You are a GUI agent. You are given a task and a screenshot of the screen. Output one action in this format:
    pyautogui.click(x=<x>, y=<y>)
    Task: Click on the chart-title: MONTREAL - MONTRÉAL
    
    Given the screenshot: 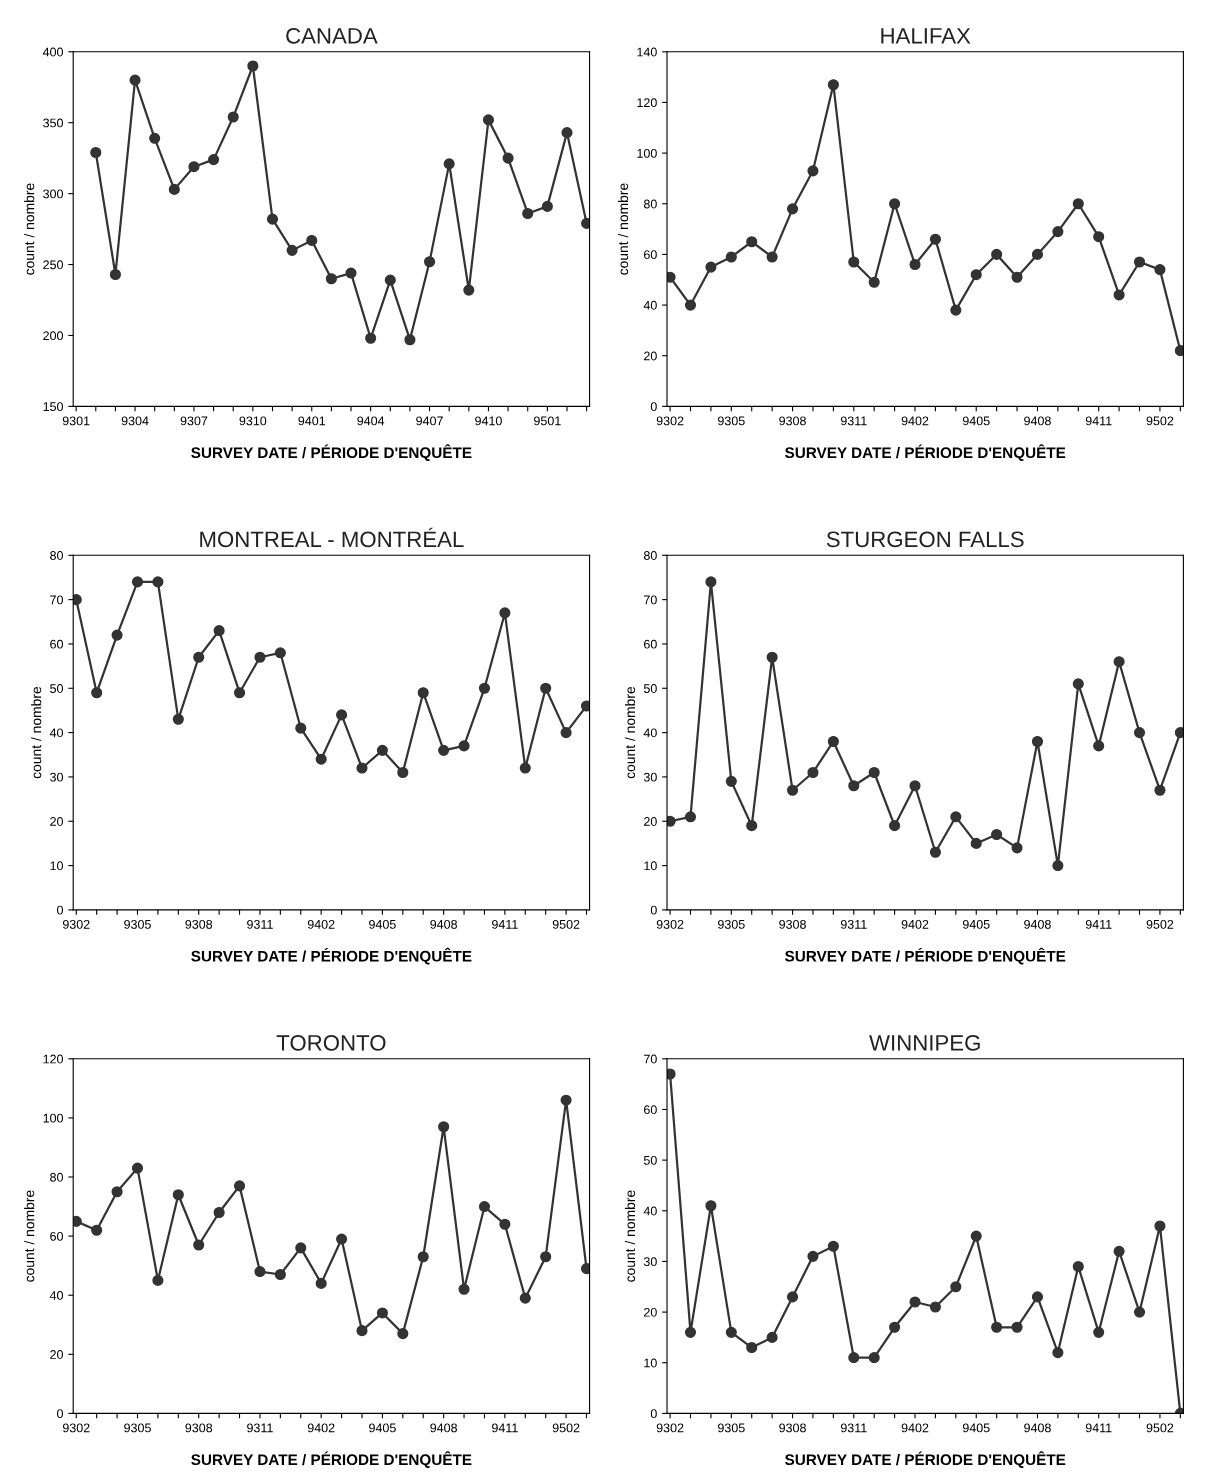 What is the action you would take?
    pyautogui.click(x=332, y=537)
    